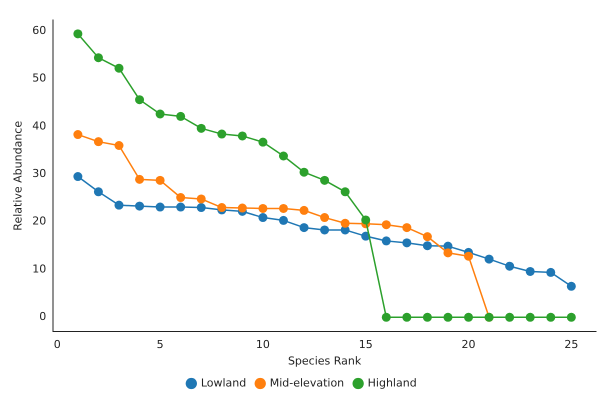 Image resolution: width=614 pixels, height=407 pixels. I want to click on x-axis-title: Species Rank, so click(325, 361).